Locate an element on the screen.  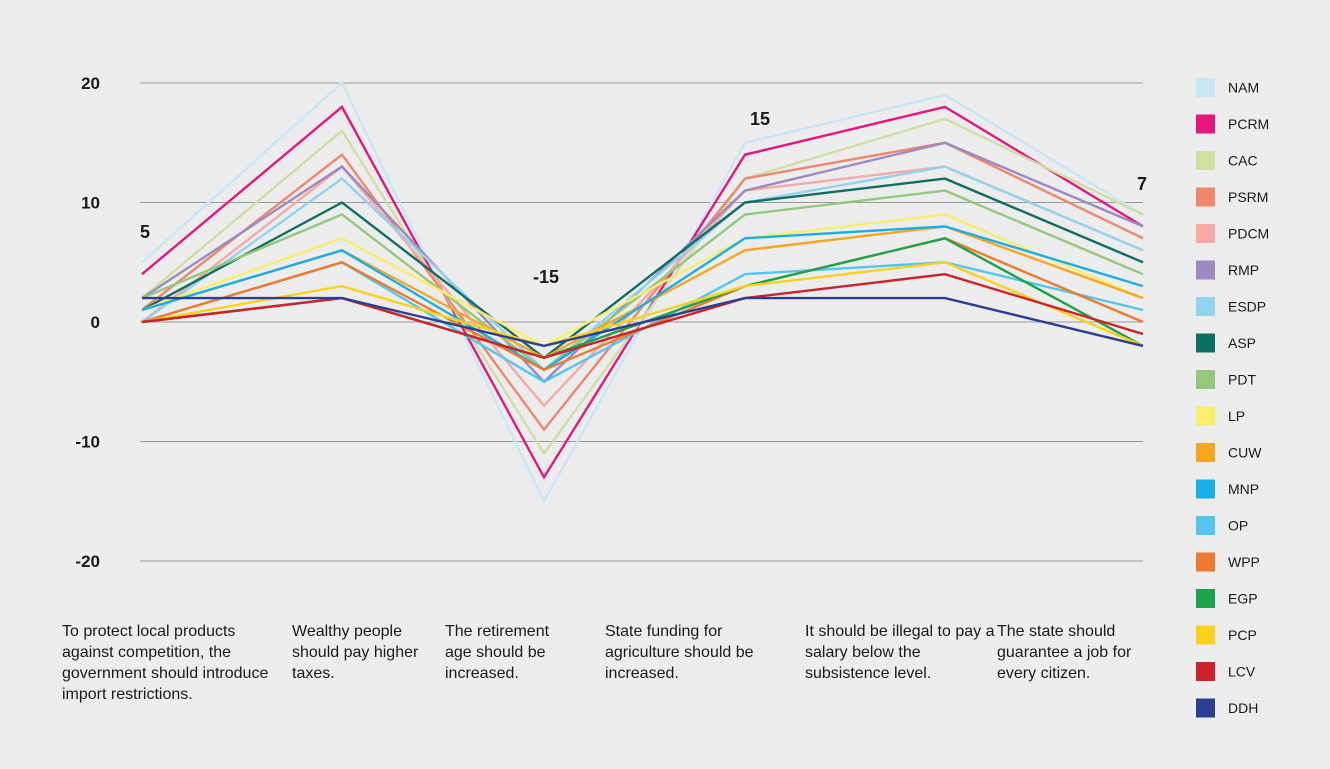
legend-label-pdcm: PDCM is located at coordinates (1248, 234).